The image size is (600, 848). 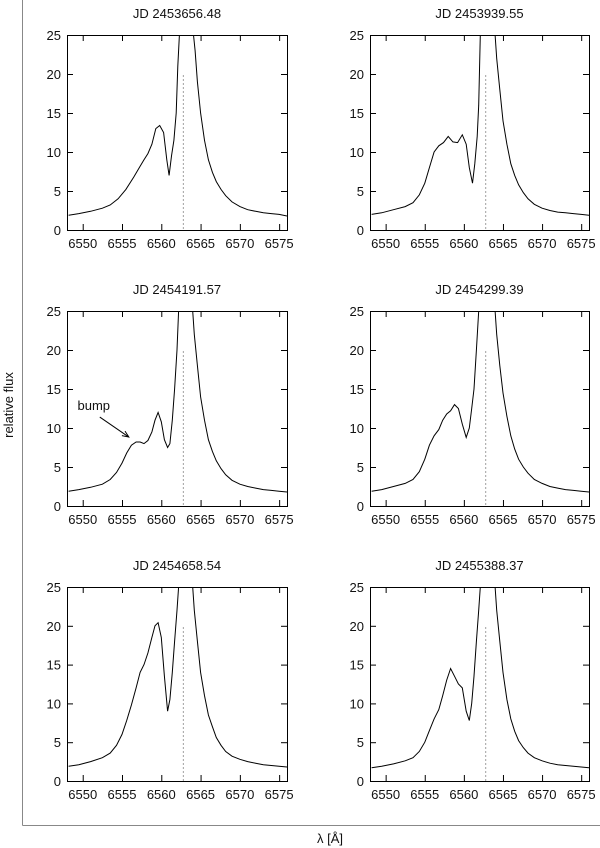 What do you see at coordinates (94, 405) in the screenshot?
I see `bump-annotation: bump` at bounding box center [94, 405].